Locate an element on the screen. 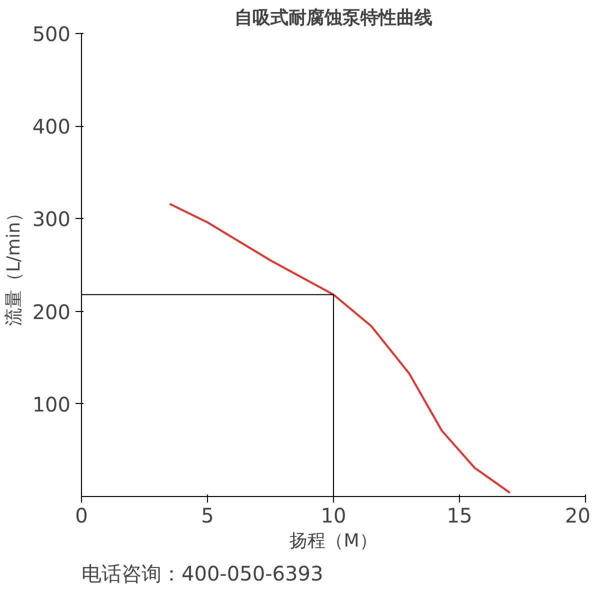 This screenshot has height=600, width=600. text: 电话咨询：400-050-6393 is located at coordinates (203, 574).